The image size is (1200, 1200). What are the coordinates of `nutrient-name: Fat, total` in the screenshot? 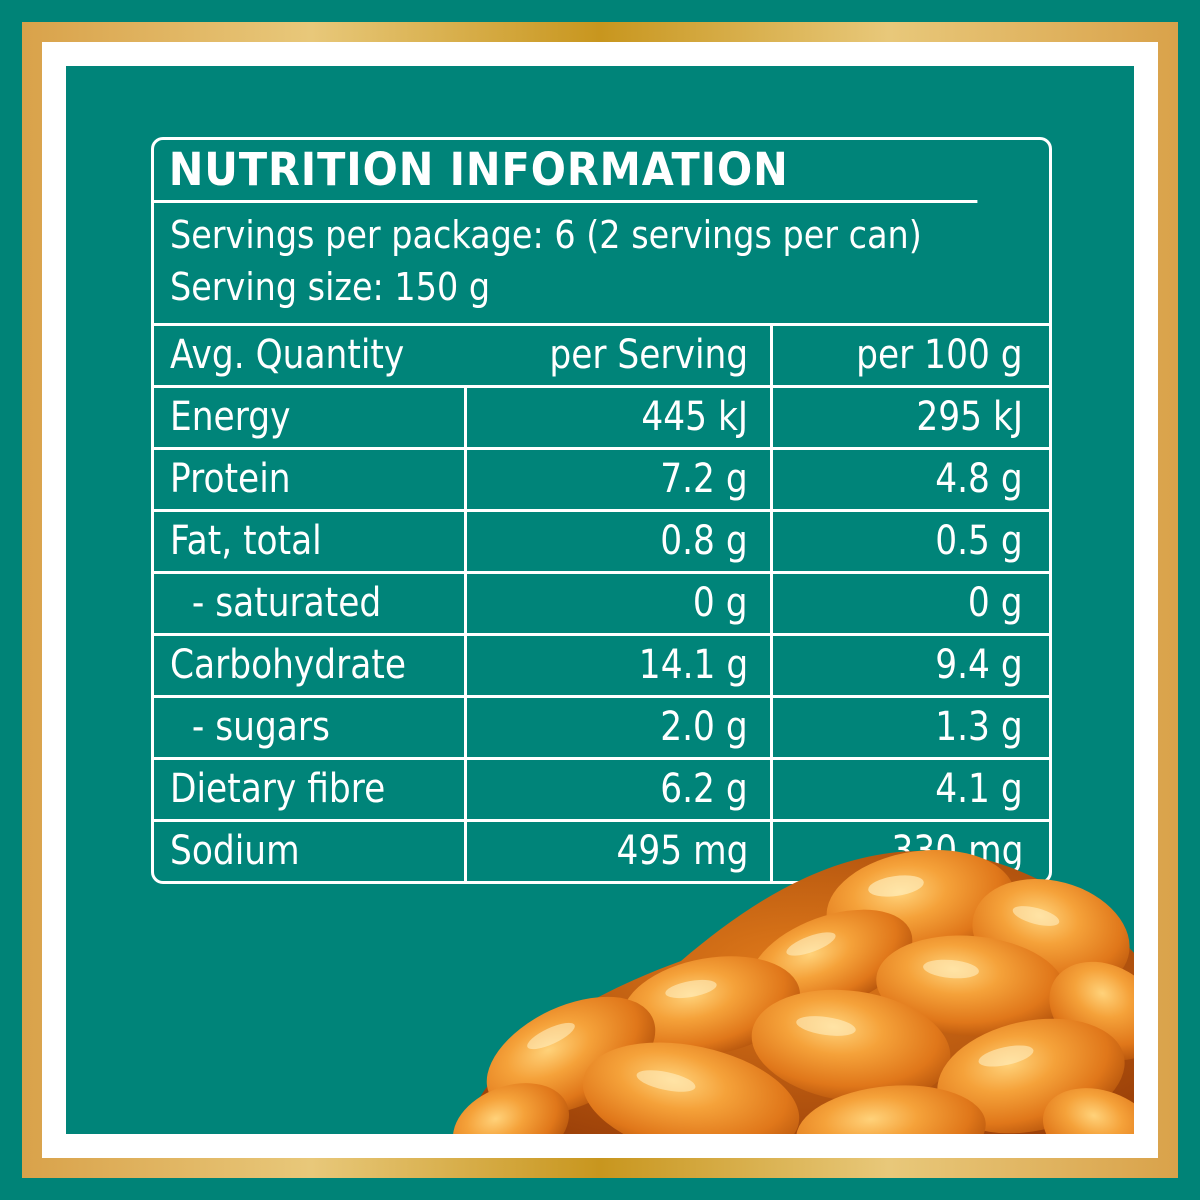 It's located at (310, 541).